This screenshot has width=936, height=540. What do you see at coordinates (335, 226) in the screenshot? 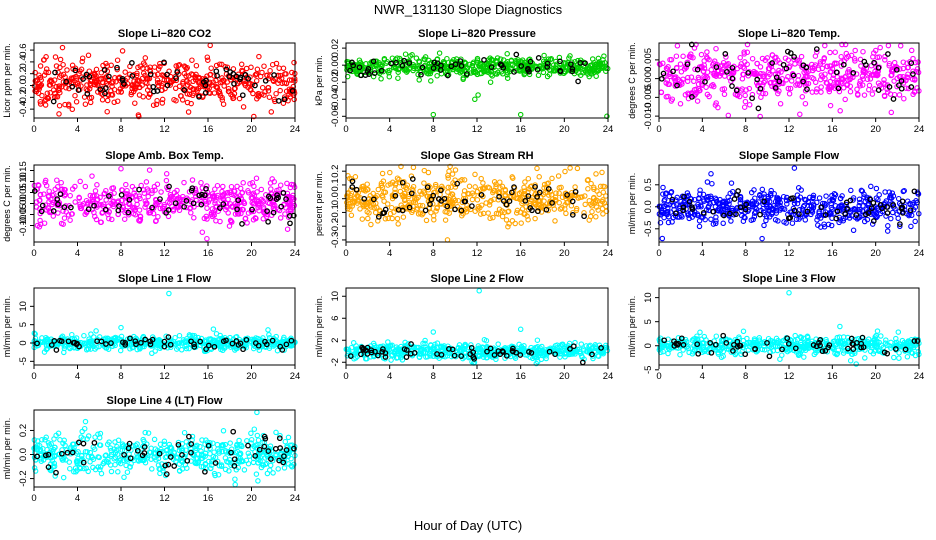
I see `y-tick-label: -0.2` at bounding box center [335, 226].